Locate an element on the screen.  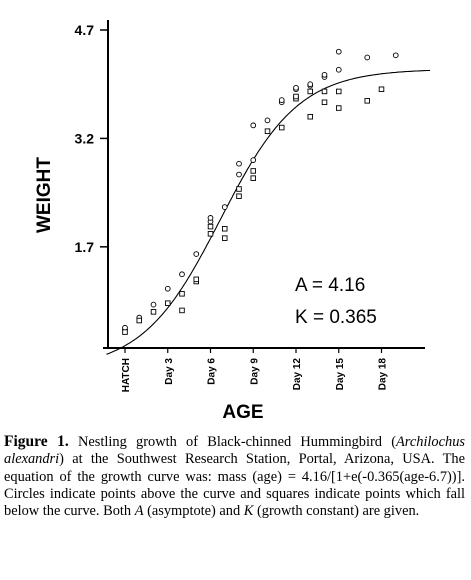
y-tick-label: 3.2 is located at coordinates (85, 138).